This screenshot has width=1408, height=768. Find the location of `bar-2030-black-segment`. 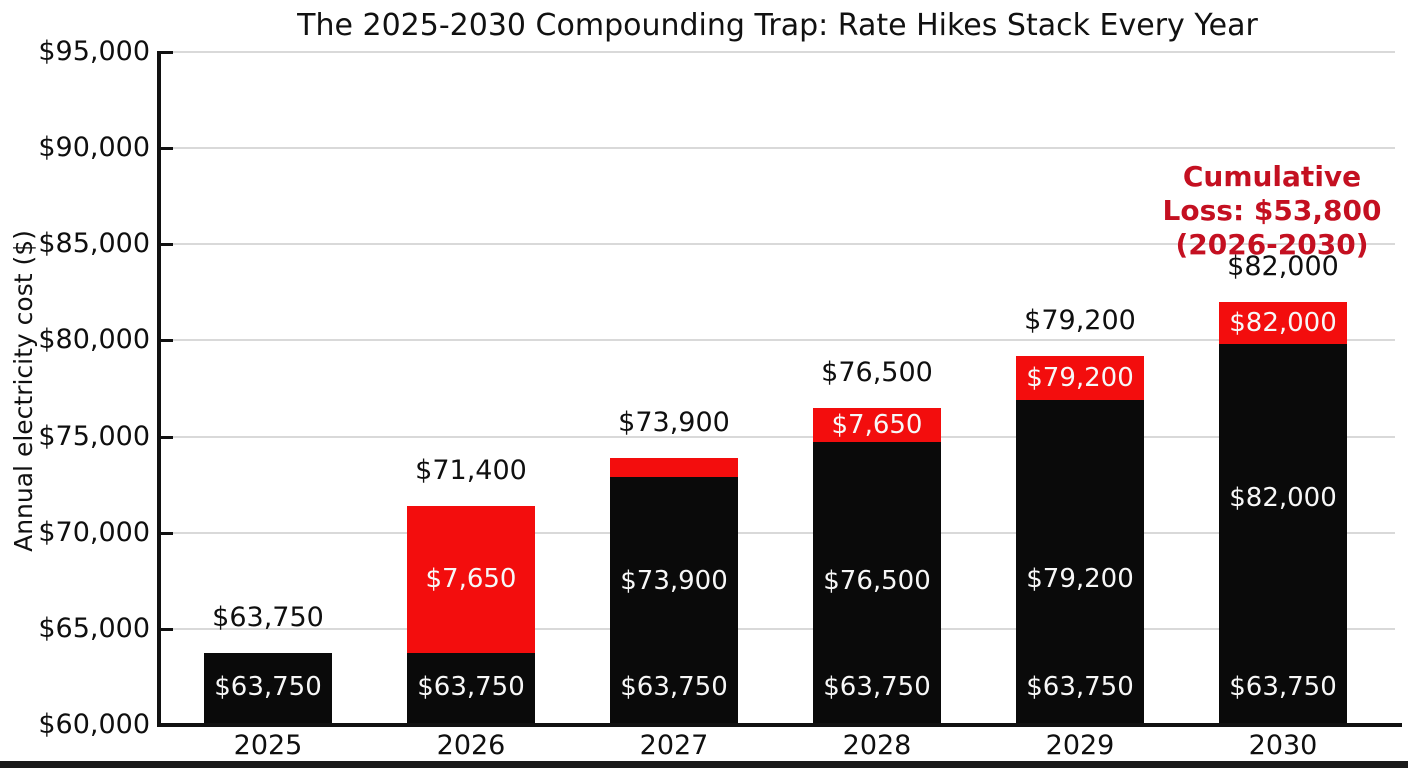

bar-2030-black-segment is located at coordinates (1283, 534).